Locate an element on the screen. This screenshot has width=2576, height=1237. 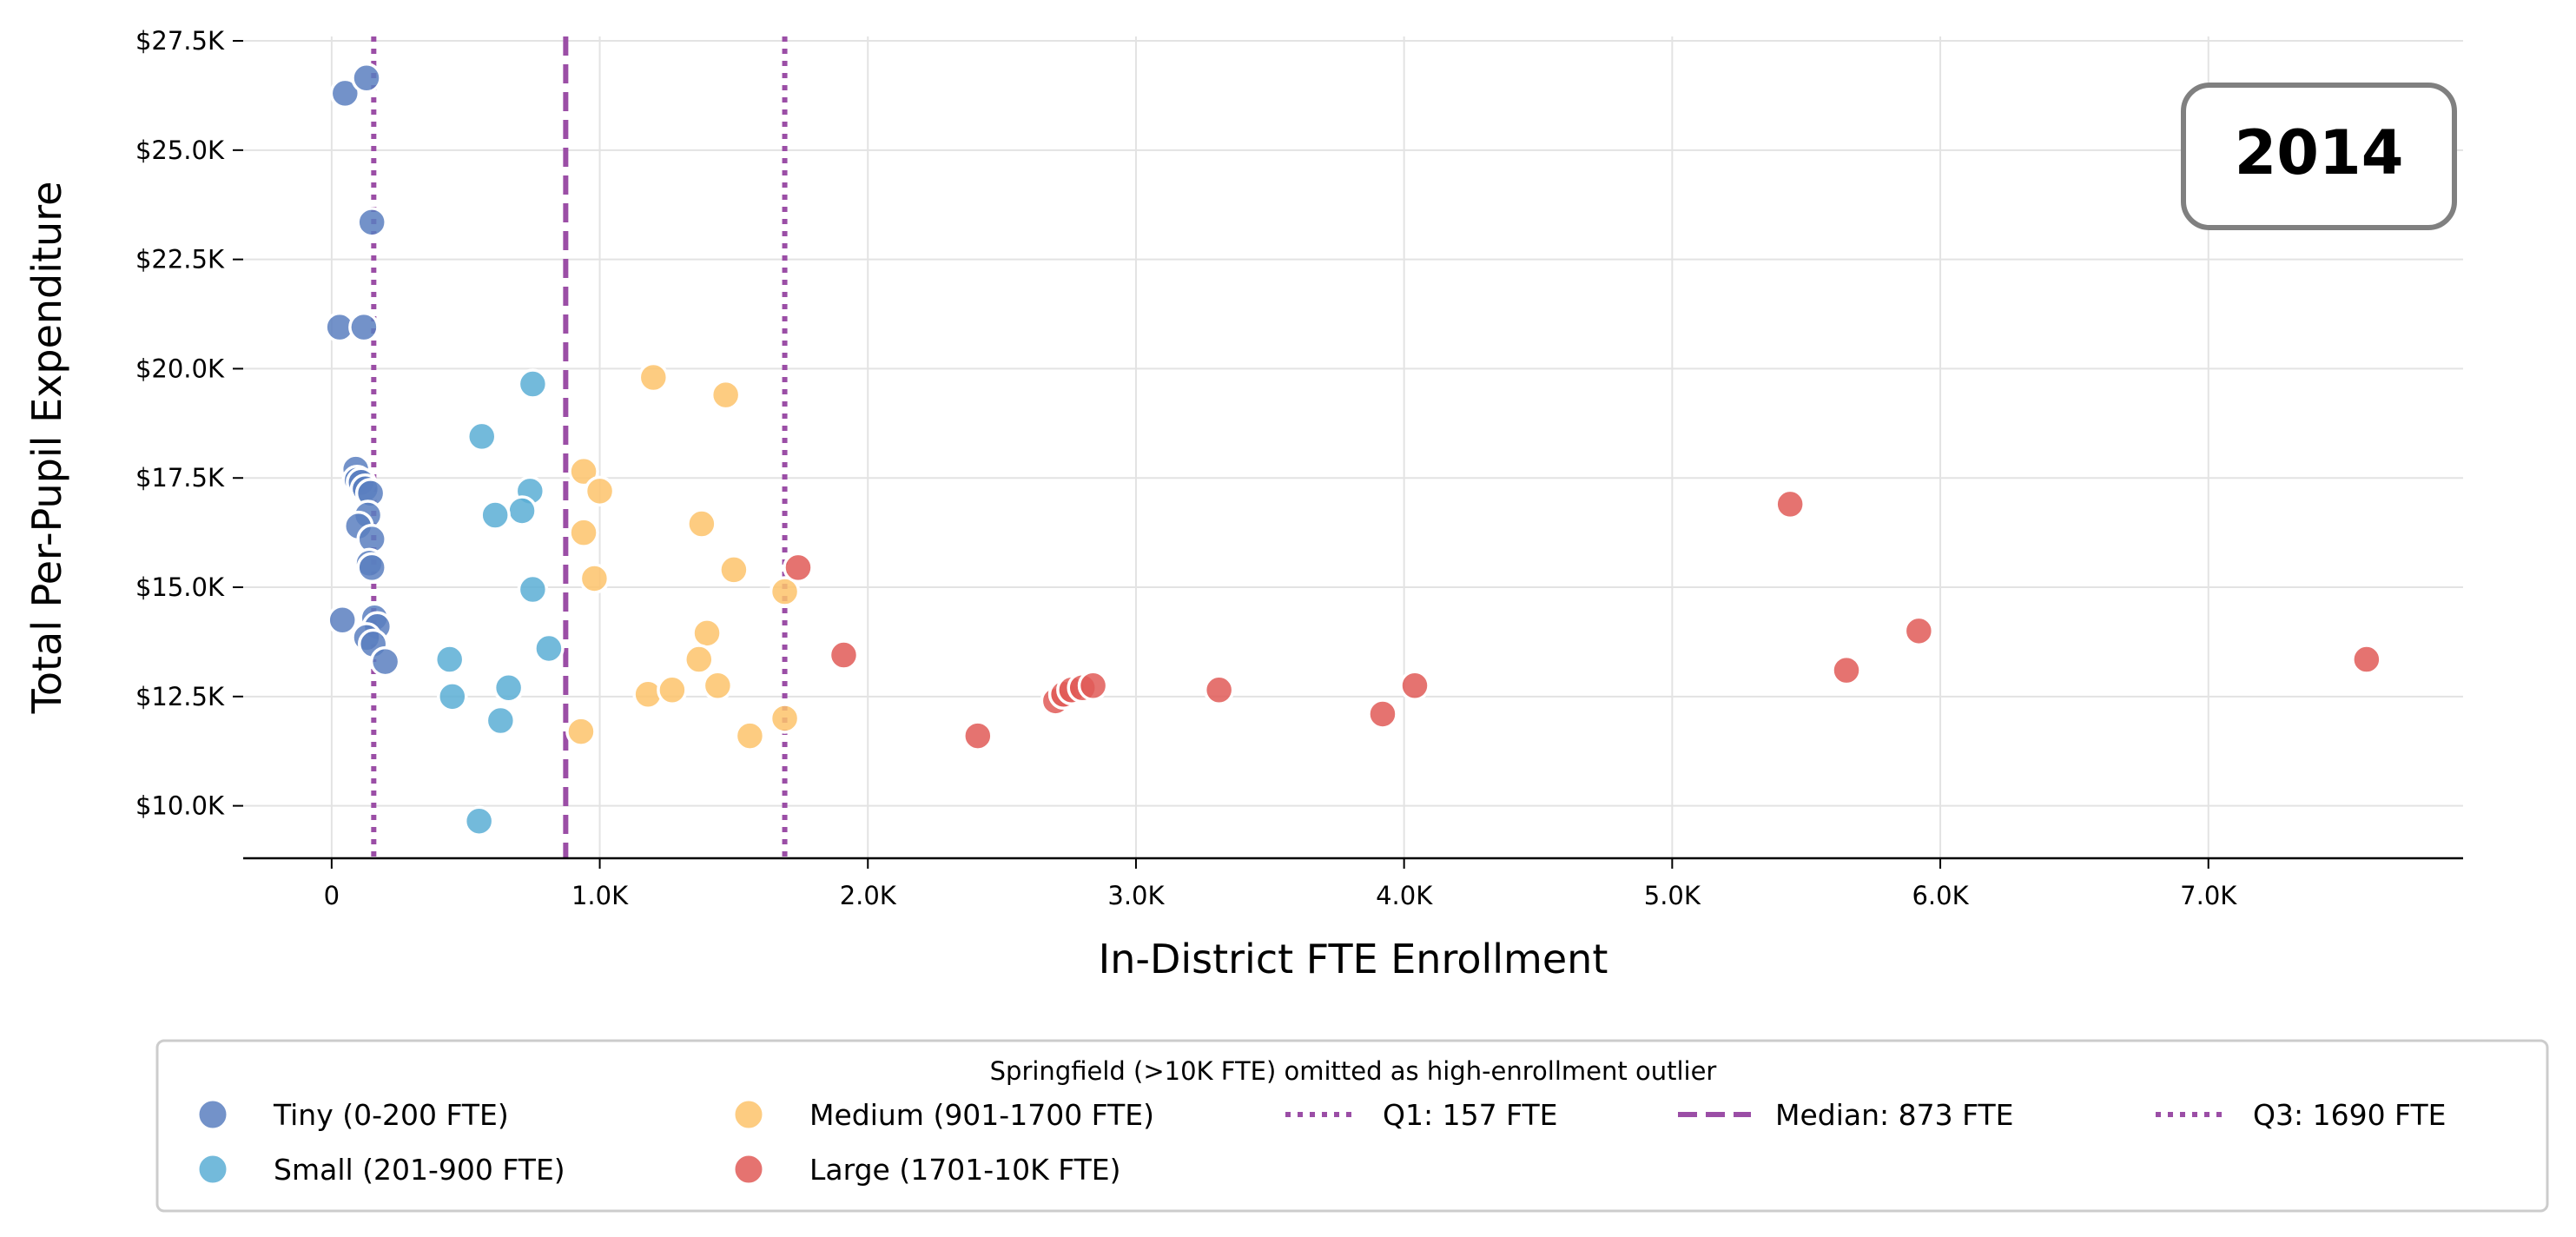
year-annotation-box is located at coordinates (2319, 156).